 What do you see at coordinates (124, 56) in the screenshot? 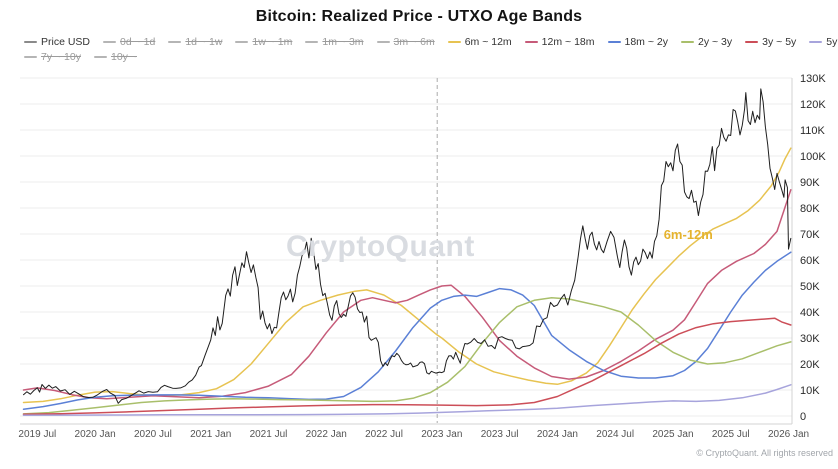
I see `legend-item-label: 10y ~` at bounding box center [124, 56].